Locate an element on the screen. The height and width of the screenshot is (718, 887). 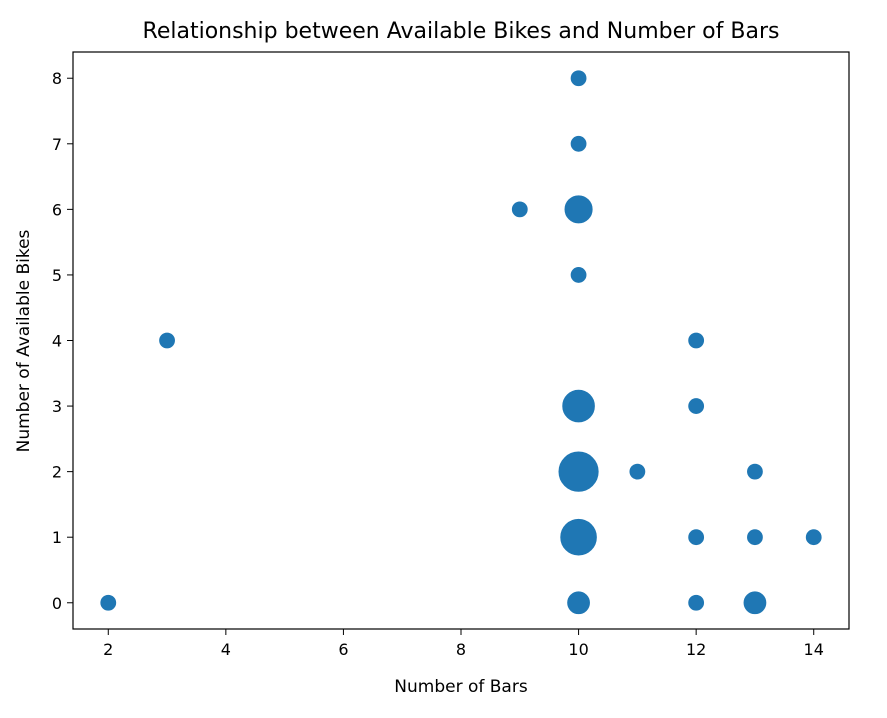
y-tick-label: 1 is located at coordinates (57, 537).